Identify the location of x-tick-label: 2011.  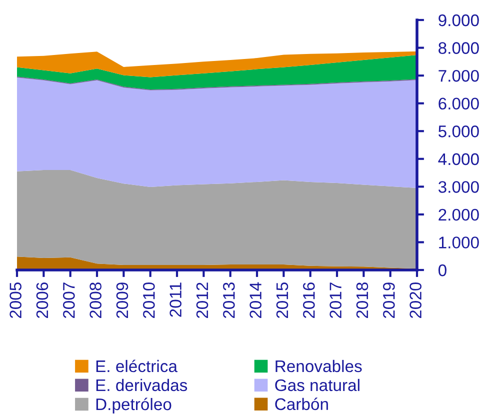
(176, 299).